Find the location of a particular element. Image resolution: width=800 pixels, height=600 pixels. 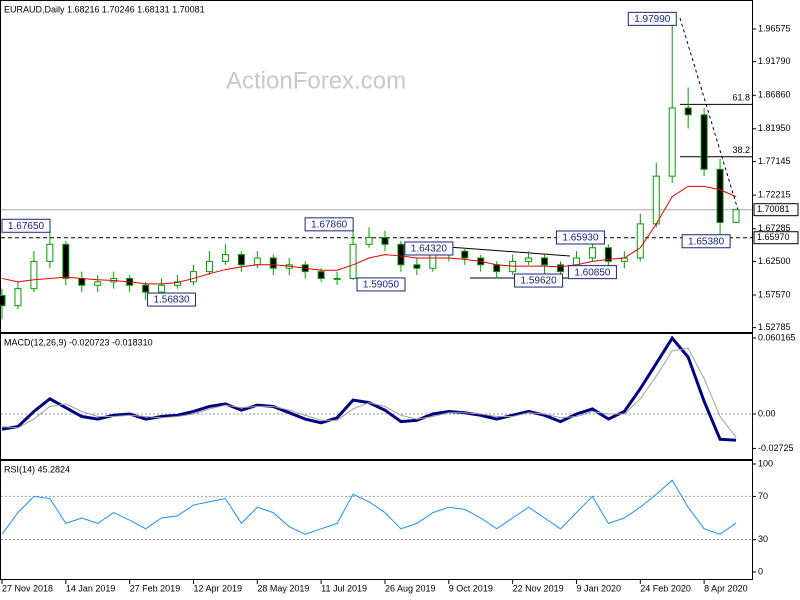

level-label: 1.67860 is located at coordinates (329, 224).